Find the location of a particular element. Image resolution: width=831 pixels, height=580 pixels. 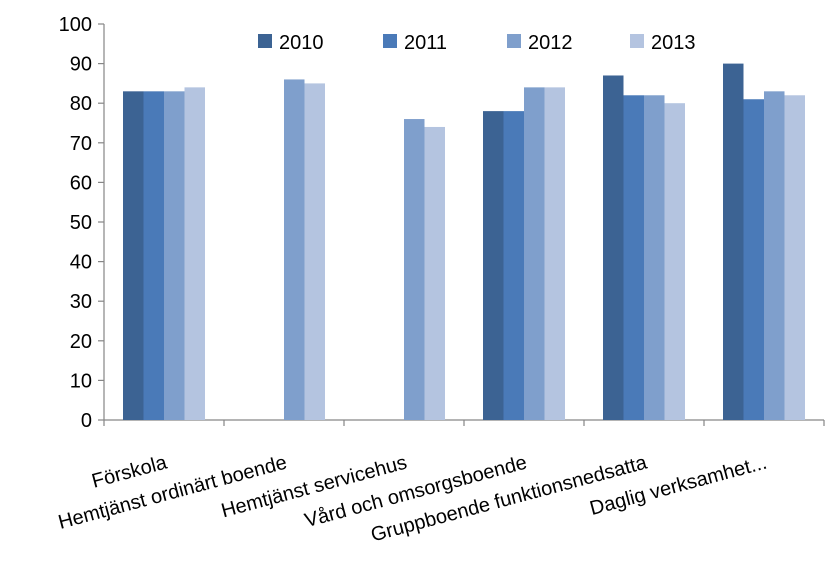

y-tick-label: 10 is located at coordinates (81, 381).